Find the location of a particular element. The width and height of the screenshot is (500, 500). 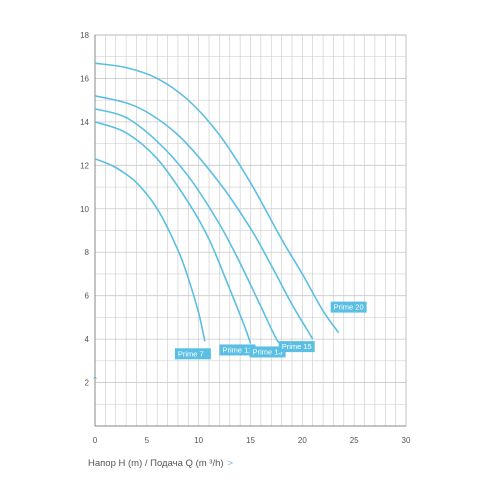

x-tick-label: 25 is located at coordinates (354, 440).